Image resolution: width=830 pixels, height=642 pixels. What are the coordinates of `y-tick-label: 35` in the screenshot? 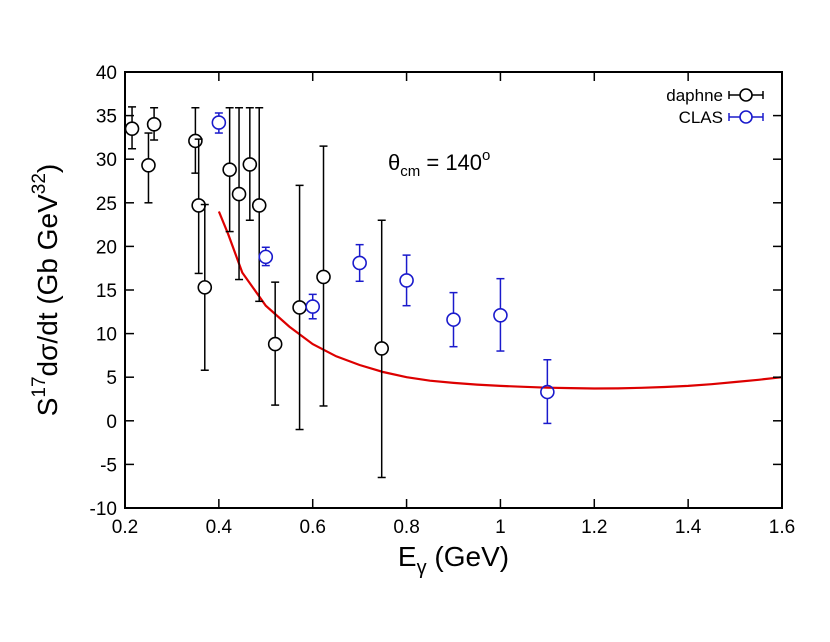 It's located at (106, 117).